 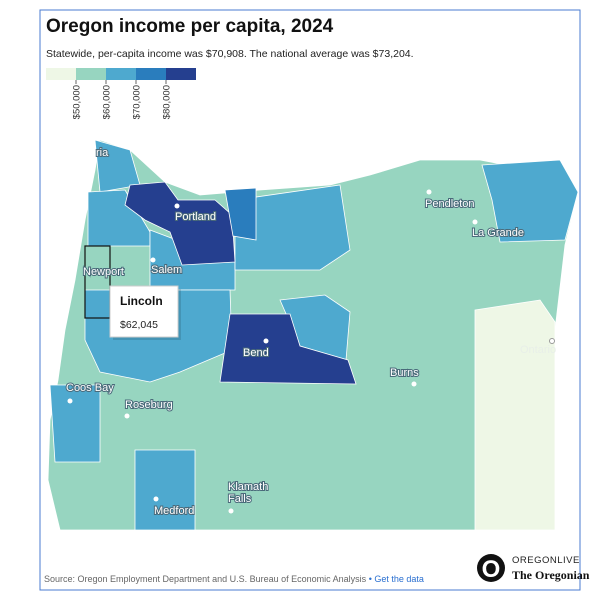 I want to click on tooltip-value: $62,045, so click(x=139, y=325).